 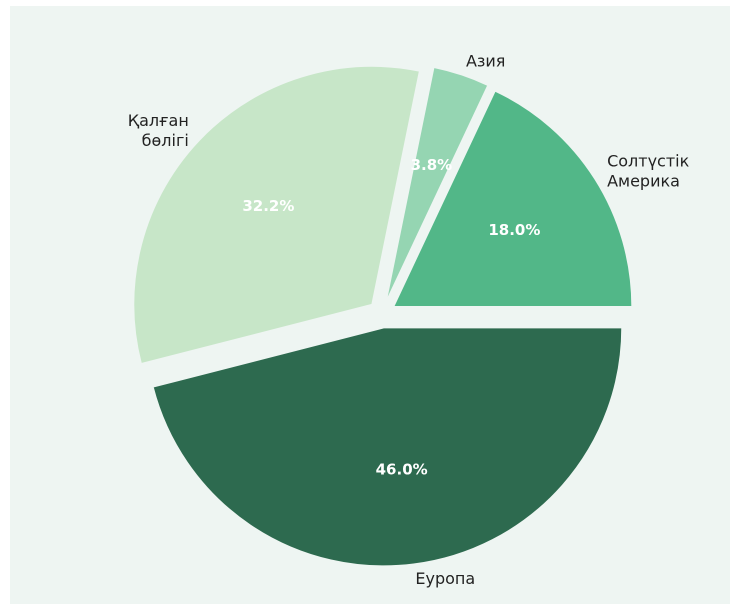 What do you see at coordinates (513, 198) in the screenshot?
I see `pie-slice-солтүстік-америка` at bounding box center [513, 198].